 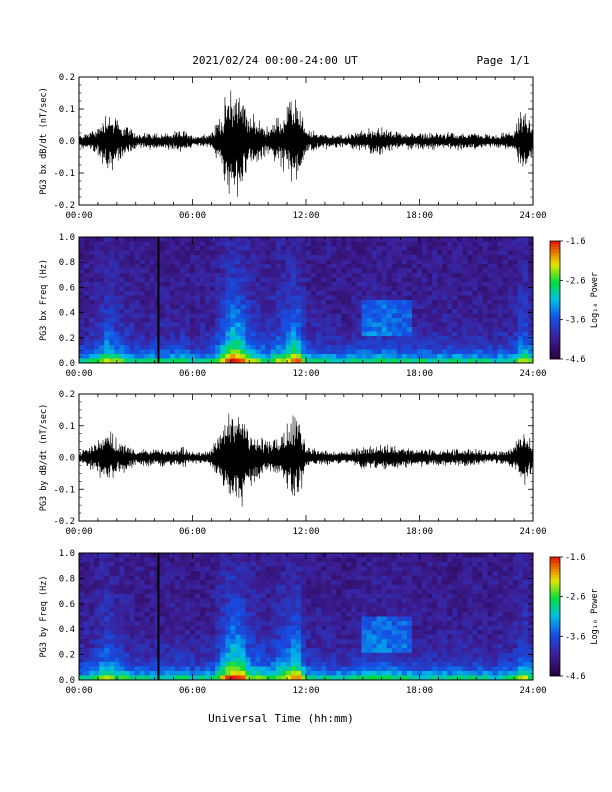 I want to click on y-tick-label: 0.2, so click(x=67, y=339).